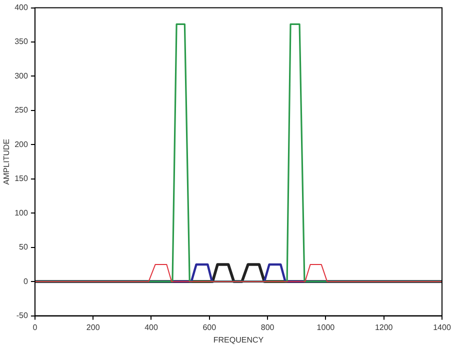 This screenshot has width=468, height=347. What do you see at coordinates (21, 41) in the screenshot?
I see `y-tick-label: 350` at bounding box center [21, 41].